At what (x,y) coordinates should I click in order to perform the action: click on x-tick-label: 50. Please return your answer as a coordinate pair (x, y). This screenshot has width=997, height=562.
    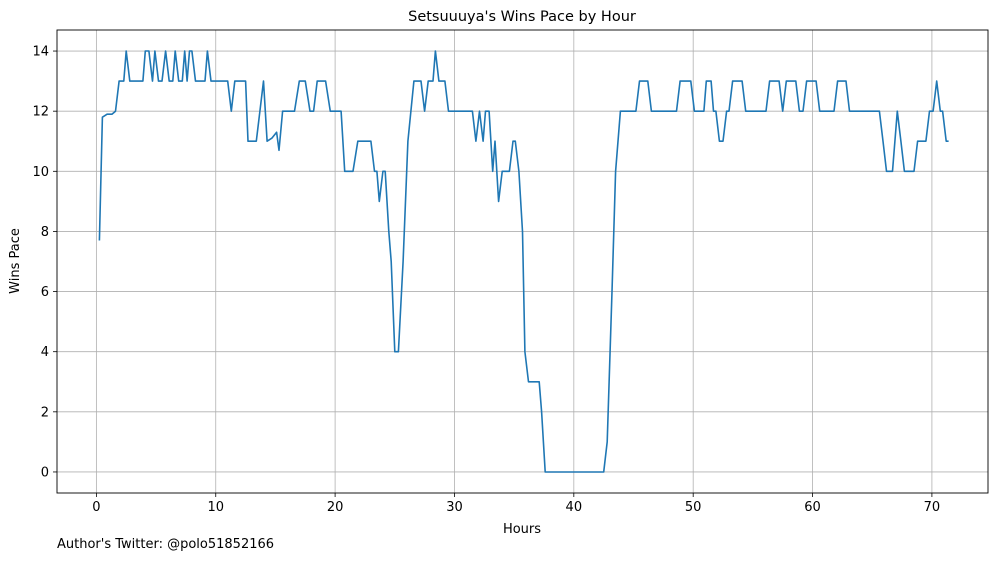
    Looking at the image, I should click on (693, 507).